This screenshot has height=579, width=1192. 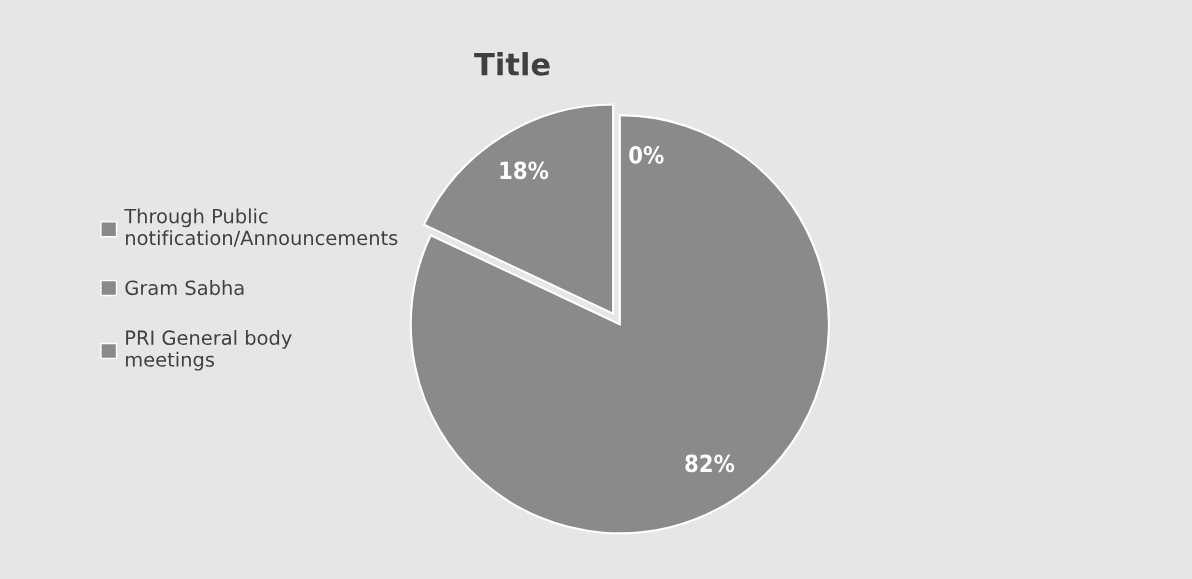 What do you see at coordinates (209, 350) in the screenshot?
I see `legend-label: PRI General body meetings` at bounding box center [209, 350].